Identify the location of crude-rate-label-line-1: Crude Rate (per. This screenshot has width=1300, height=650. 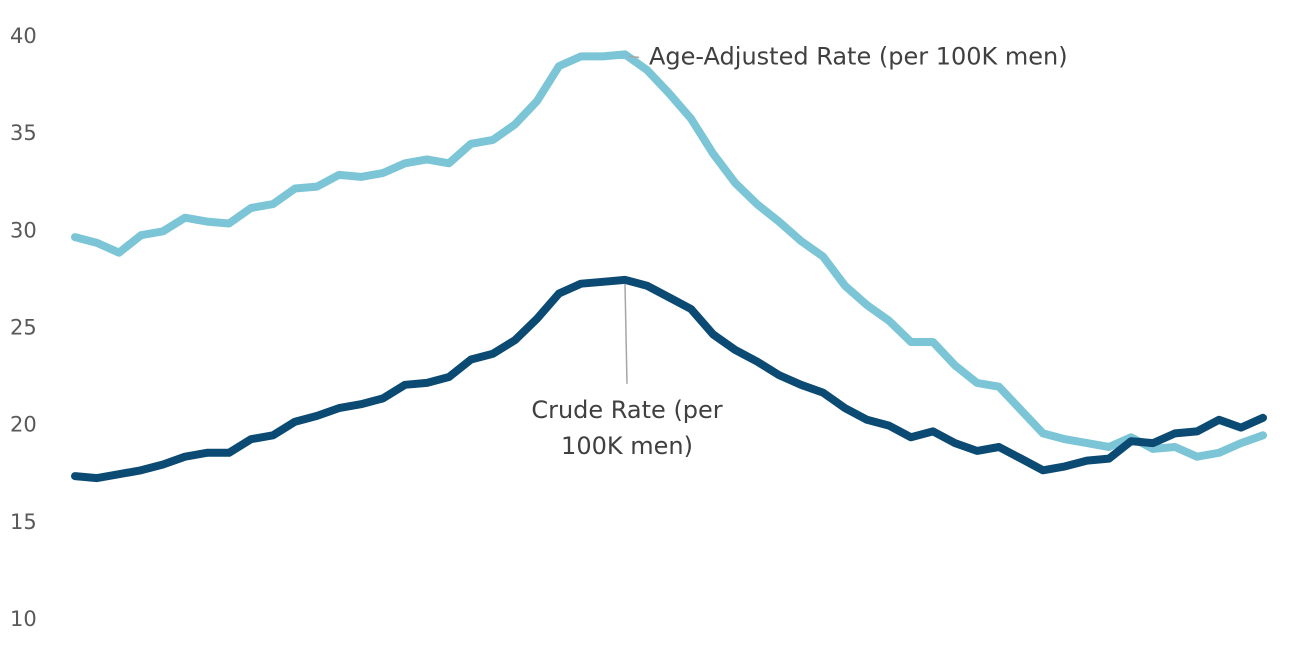
(626, 410).